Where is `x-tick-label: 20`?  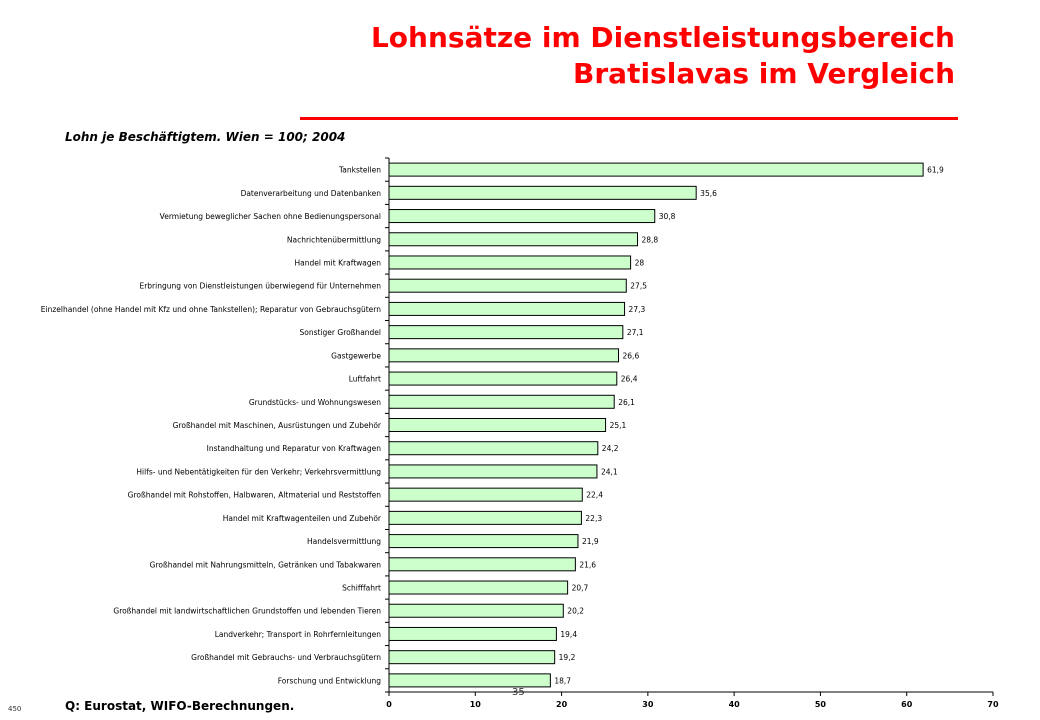 x-tick-label: 20 is located at coordinates (562, 704).